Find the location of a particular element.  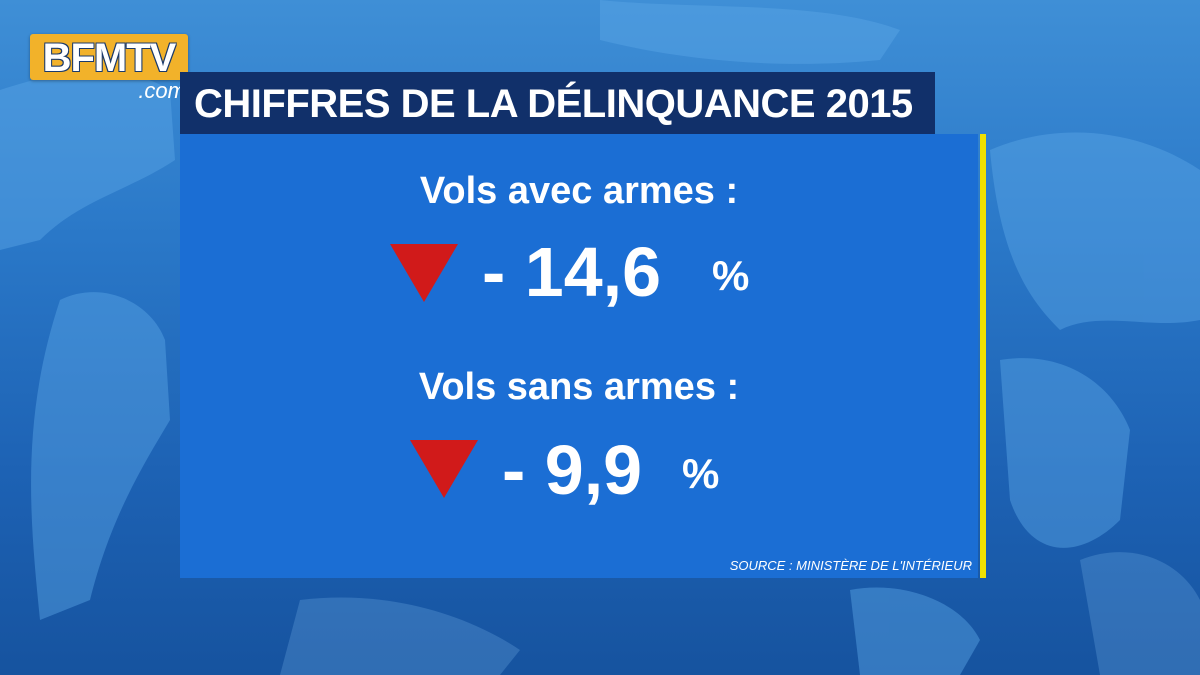

page-title: CHIFFRES DE LA DÉLINQUANCE 2015 is located at coordinates (553, 104).